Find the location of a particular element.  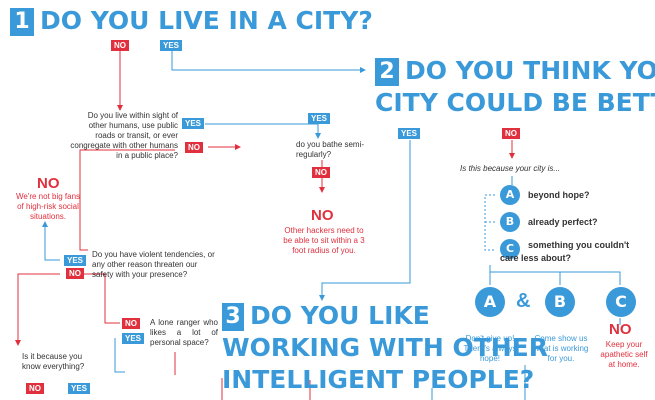

step-3-question-line3: INTELLIGENT PEOPLE? is located at coordinates (378, 379).